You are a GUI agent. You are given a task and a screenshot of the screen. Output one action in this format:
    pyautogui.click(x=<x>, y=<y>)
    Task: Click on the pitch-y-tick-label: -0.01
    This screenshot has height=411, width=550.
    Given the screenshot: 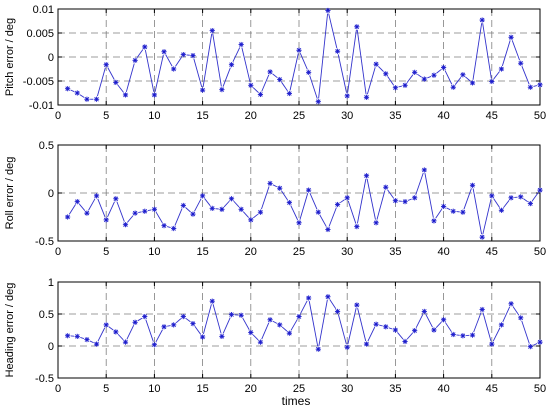 What is the action you would take?
    pyautogui.click(x=41, y=106)
    